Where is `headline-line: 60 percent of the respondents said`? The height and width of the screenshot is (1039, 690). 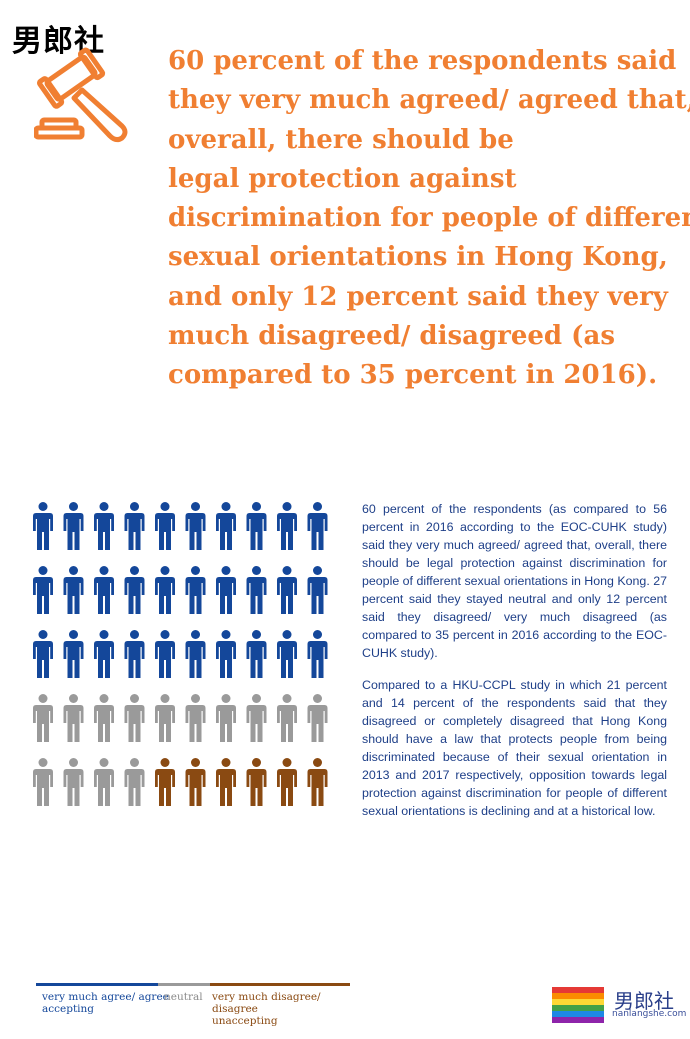 headline-line: 60 percent of the respondents said is located at coordinates (422, 61).